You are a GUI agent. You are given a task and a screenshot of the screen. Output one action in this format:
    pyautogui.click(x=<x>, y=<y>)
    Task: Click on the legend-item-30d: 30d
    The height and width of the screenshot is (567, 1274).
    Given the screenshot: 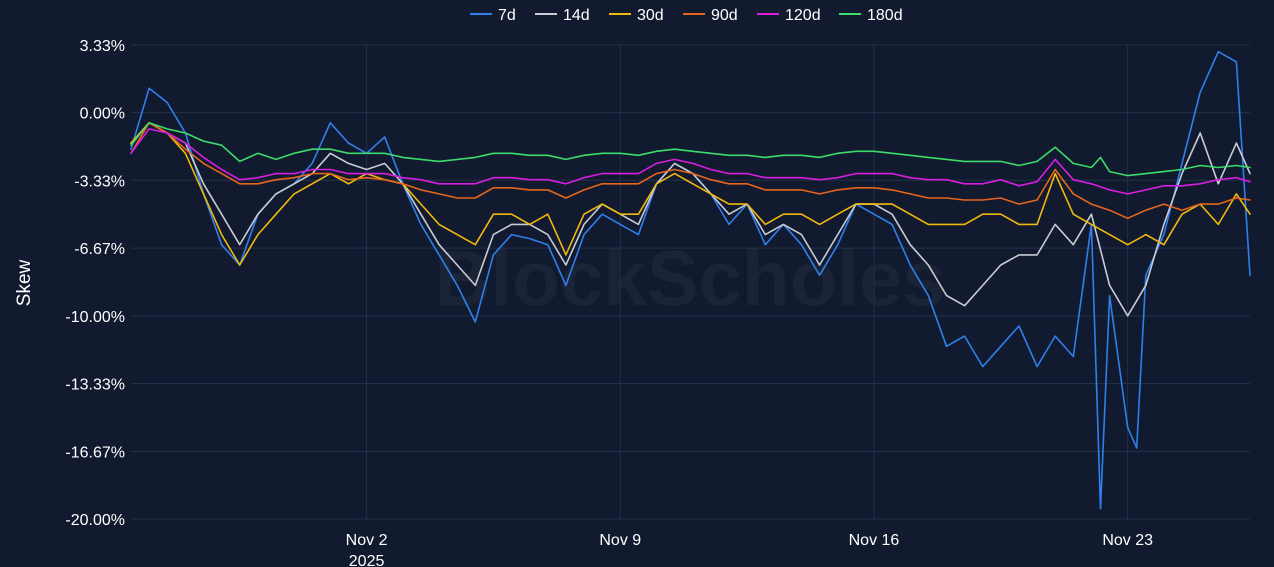 What is the action you would take?
    pyautogui.click(x=636, y=15)
    